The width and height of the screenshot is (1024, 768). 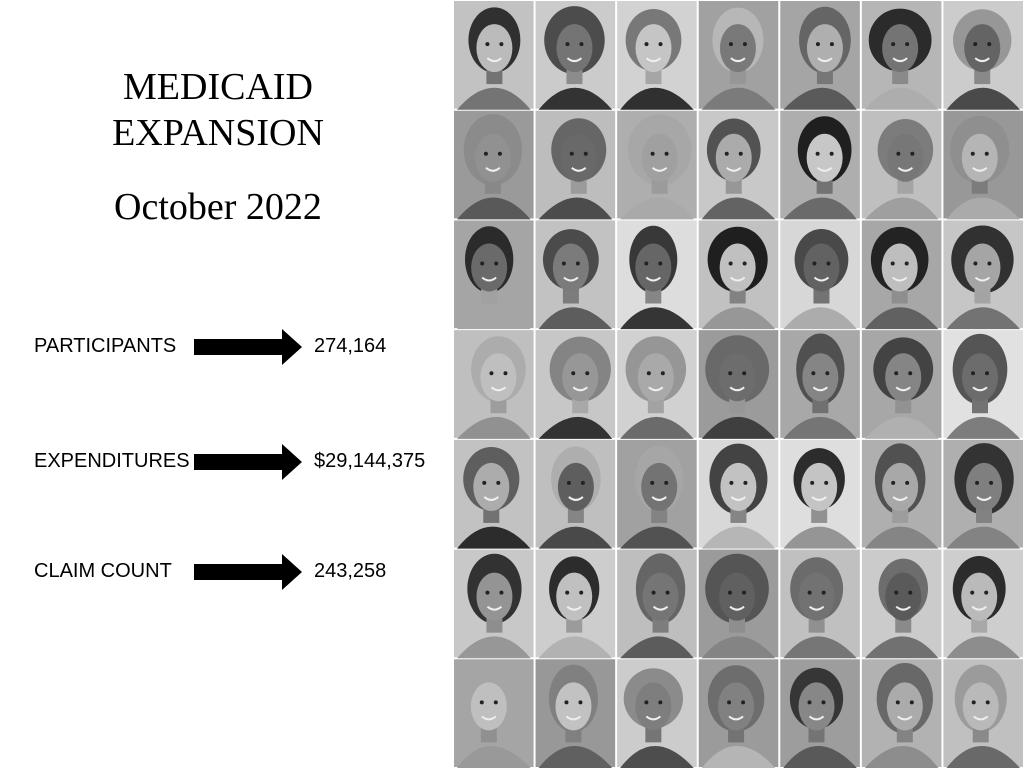 What do you see at coordinates (350, 346) in the screenshot?
I see `metric-value: 274,164` at bounding box center [350, 346].